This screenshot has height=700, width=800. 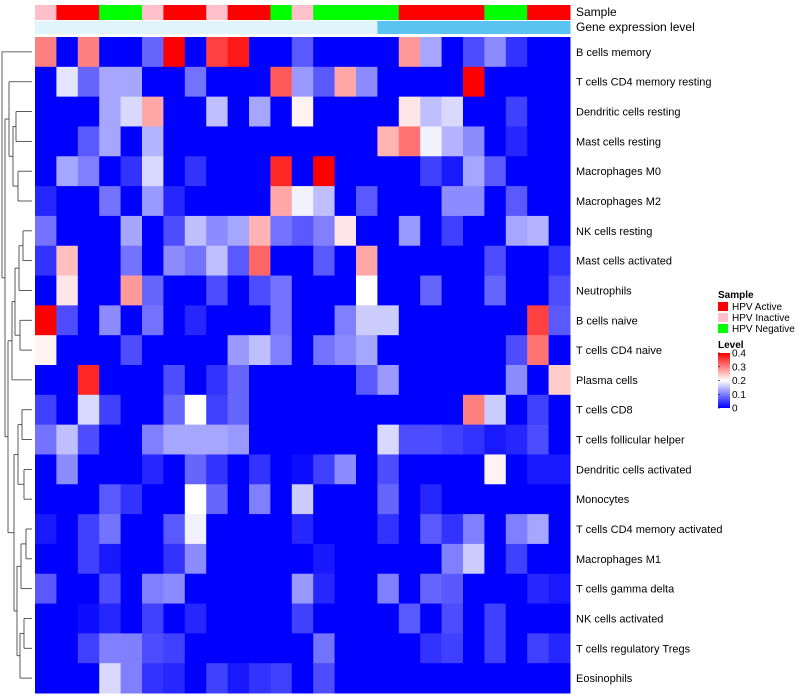 What do you see at coordinates (604, 679) in the screenshot?
I see `row-label: Eosinophils` at bounding box center [604, 679].